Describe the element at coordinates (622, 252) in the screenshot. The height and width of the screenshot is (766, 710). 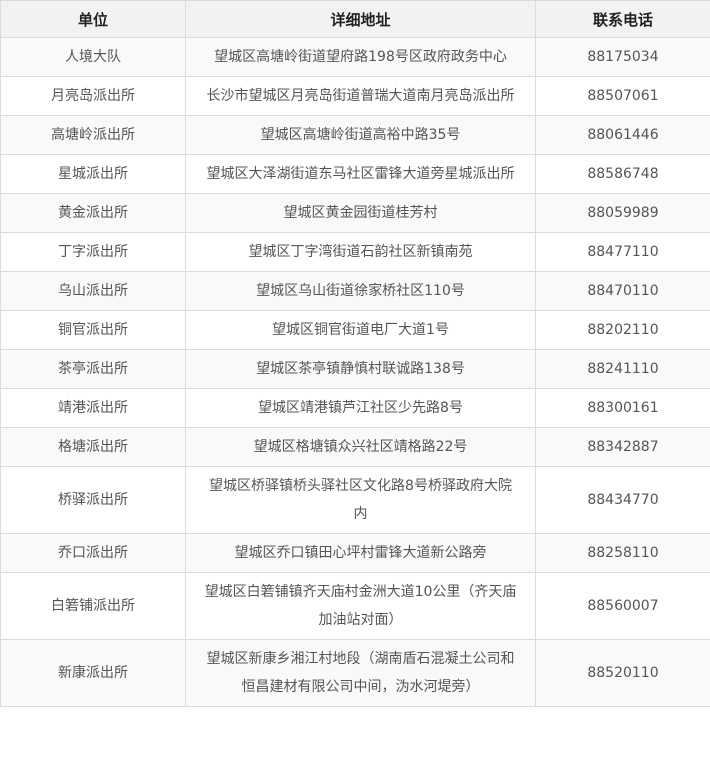
I see `phone-cell: 88477110` at that location.